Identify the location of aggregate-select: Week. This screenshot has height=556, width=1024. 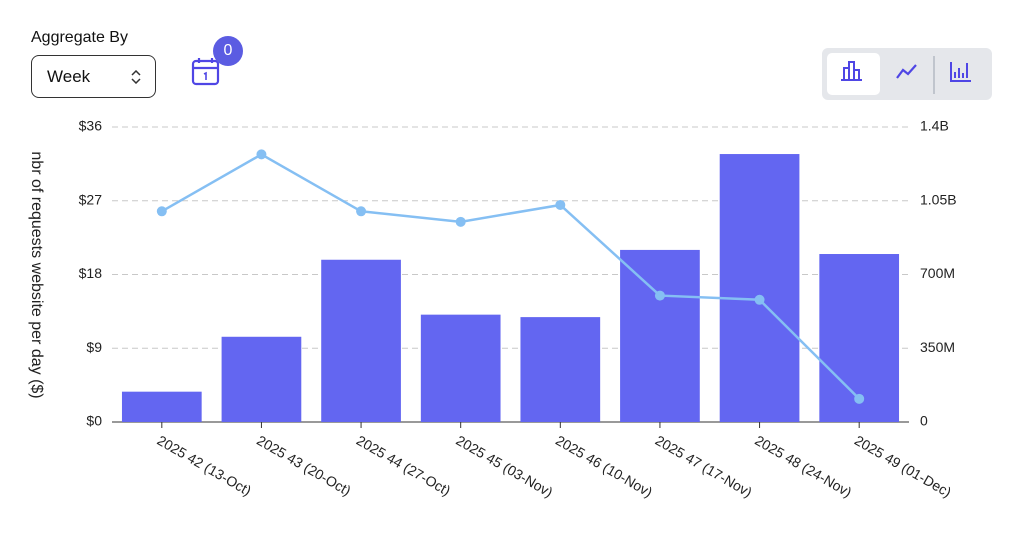
(93, 76).